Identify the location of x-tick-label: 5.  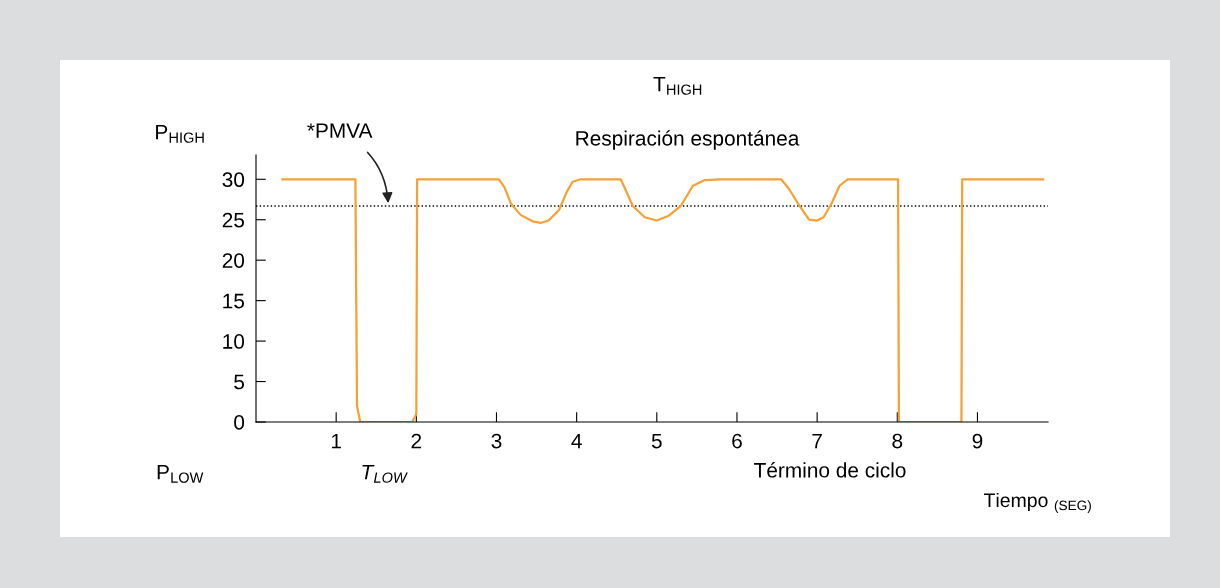
(656, 441).